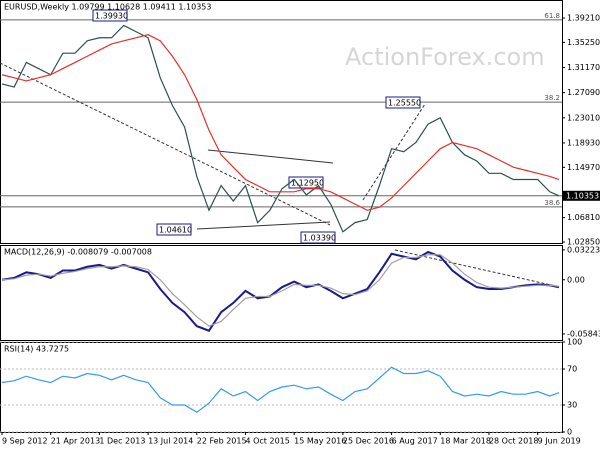 Image resolution: width=600 pixels, height=450 pixels. I want to click on annotation: 1.12950, so click(307, 183).